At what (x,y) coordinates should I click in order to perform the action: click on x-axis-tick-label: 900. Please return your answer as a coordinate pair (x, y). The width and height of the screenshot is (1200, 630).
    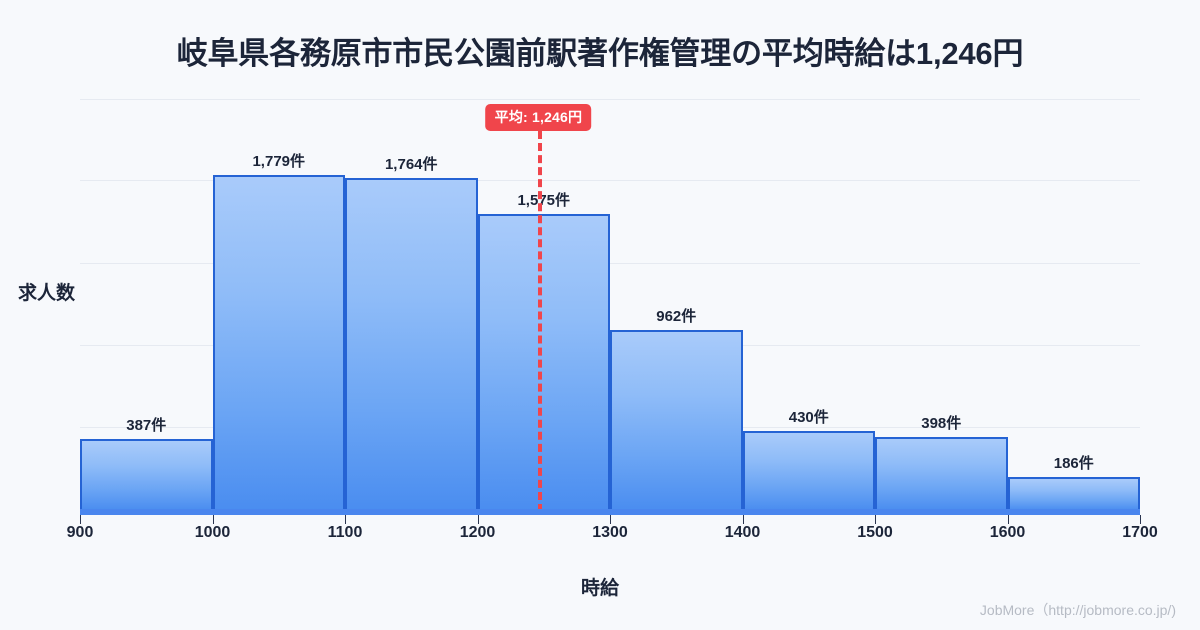
    Looking at the image, I should click on (80, 532).